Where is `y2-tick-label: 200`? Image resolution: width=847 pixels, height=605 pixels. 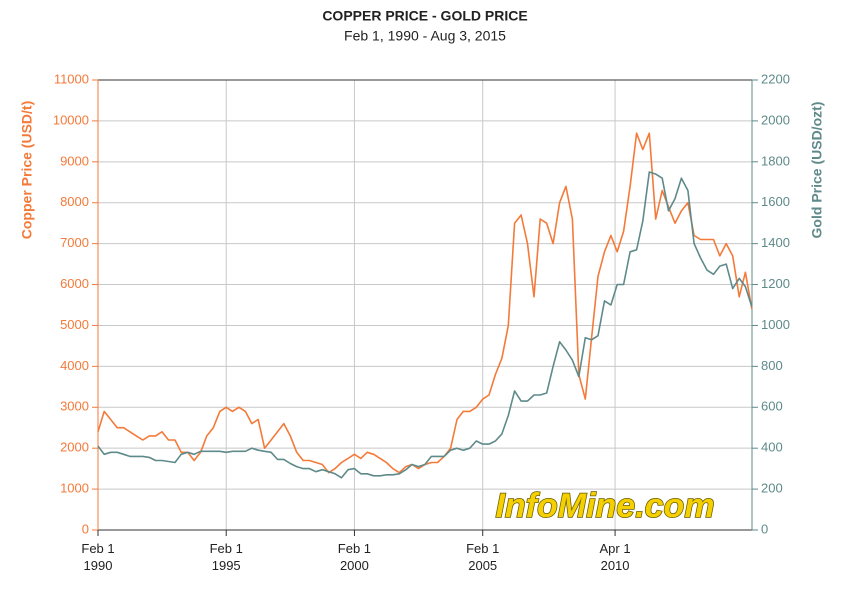 y2-tick-label: 200 is located at coordinates (772, 488).